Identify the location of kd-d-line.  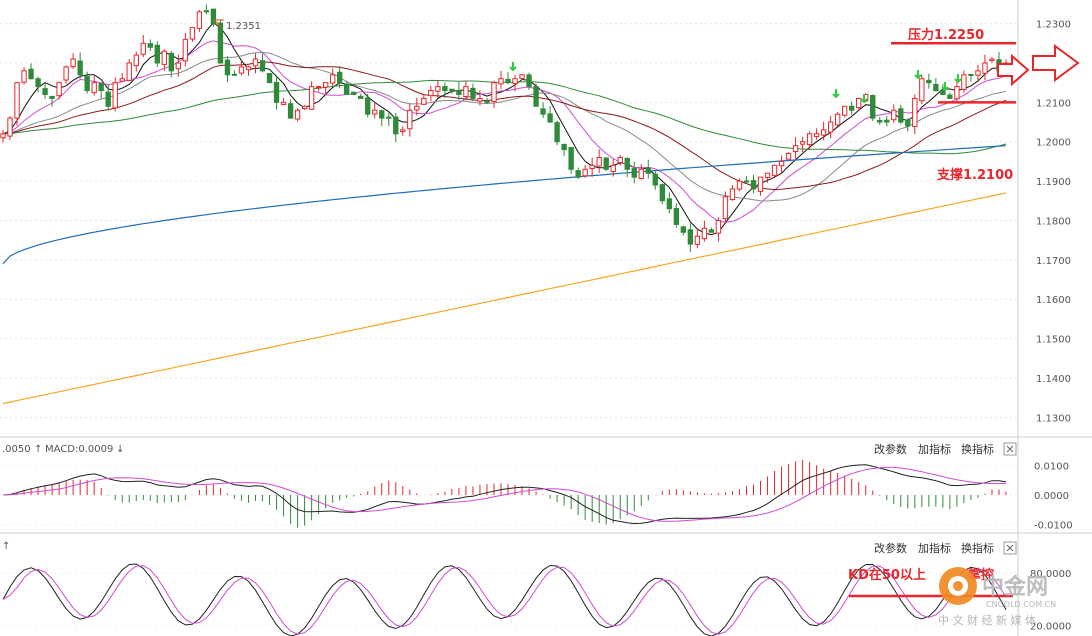
(504, 600).